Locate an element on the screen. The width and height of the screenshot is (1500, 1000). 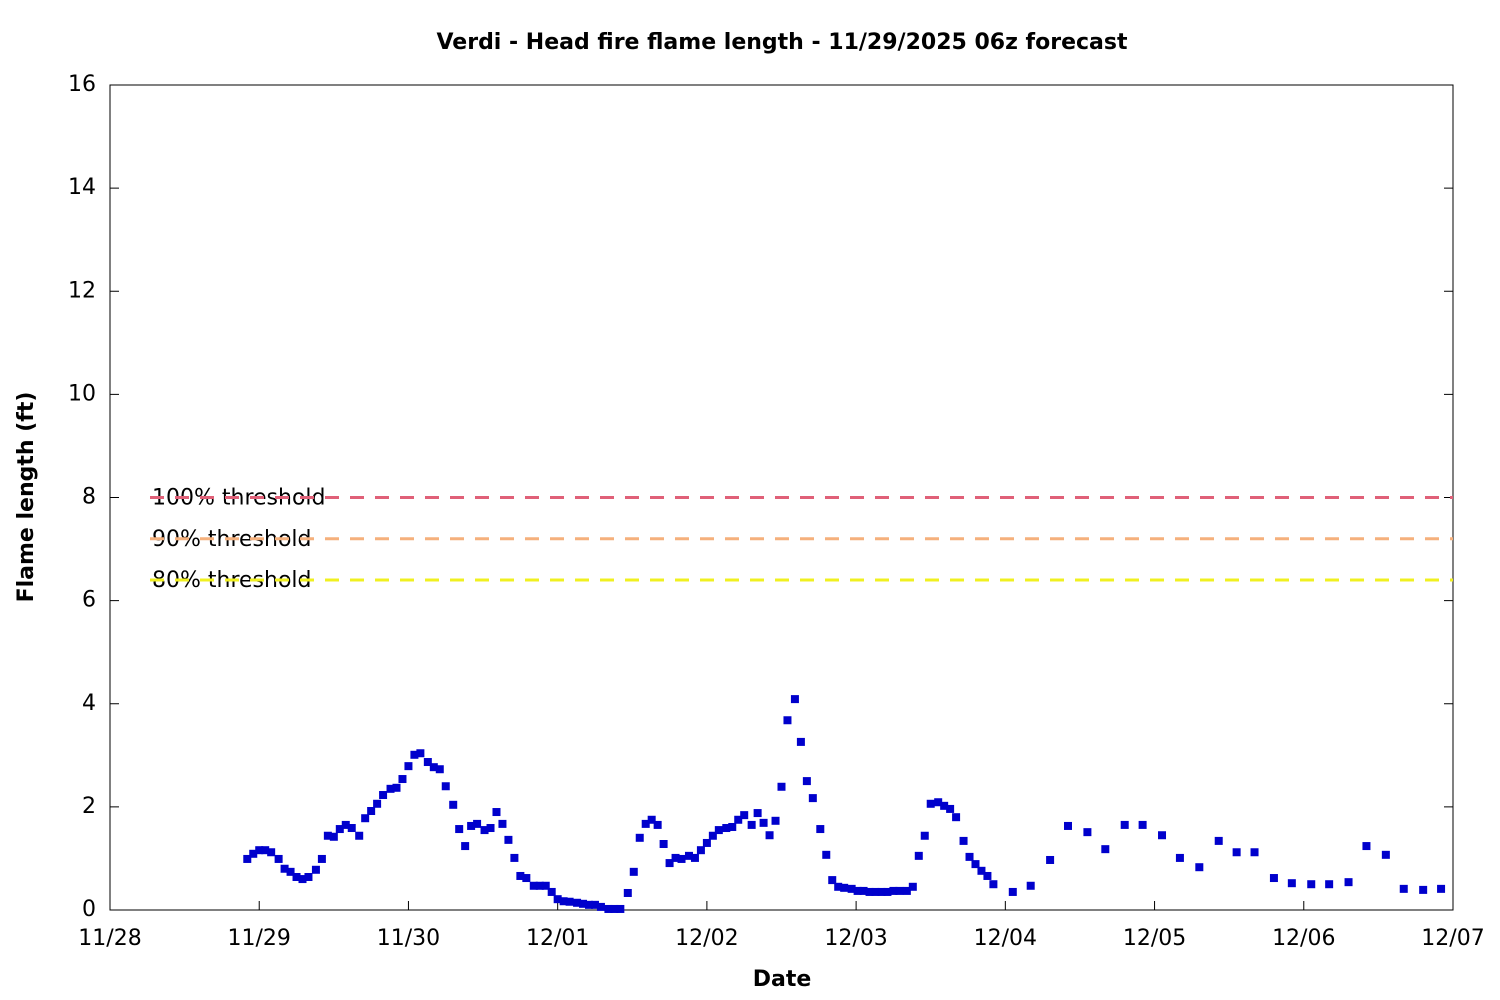
x-tick-label: 12/07 is located at coordinates (1452, 938).